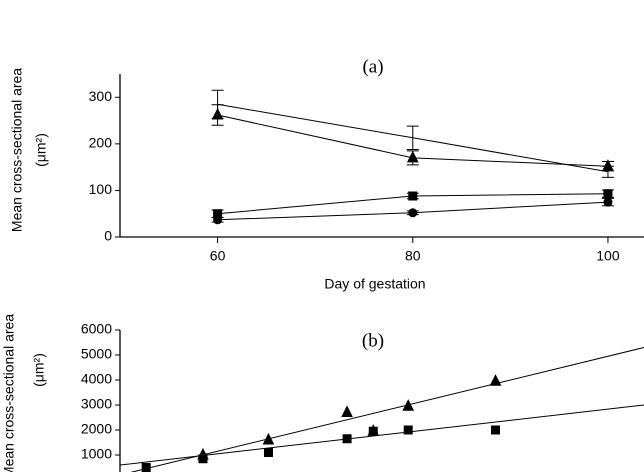 Image resolution: width=644 pixels, height=472 pixels. Describe the element at coordinates (96, 454) in the screenshot. I see `y-tick-label: 1000` at that location.